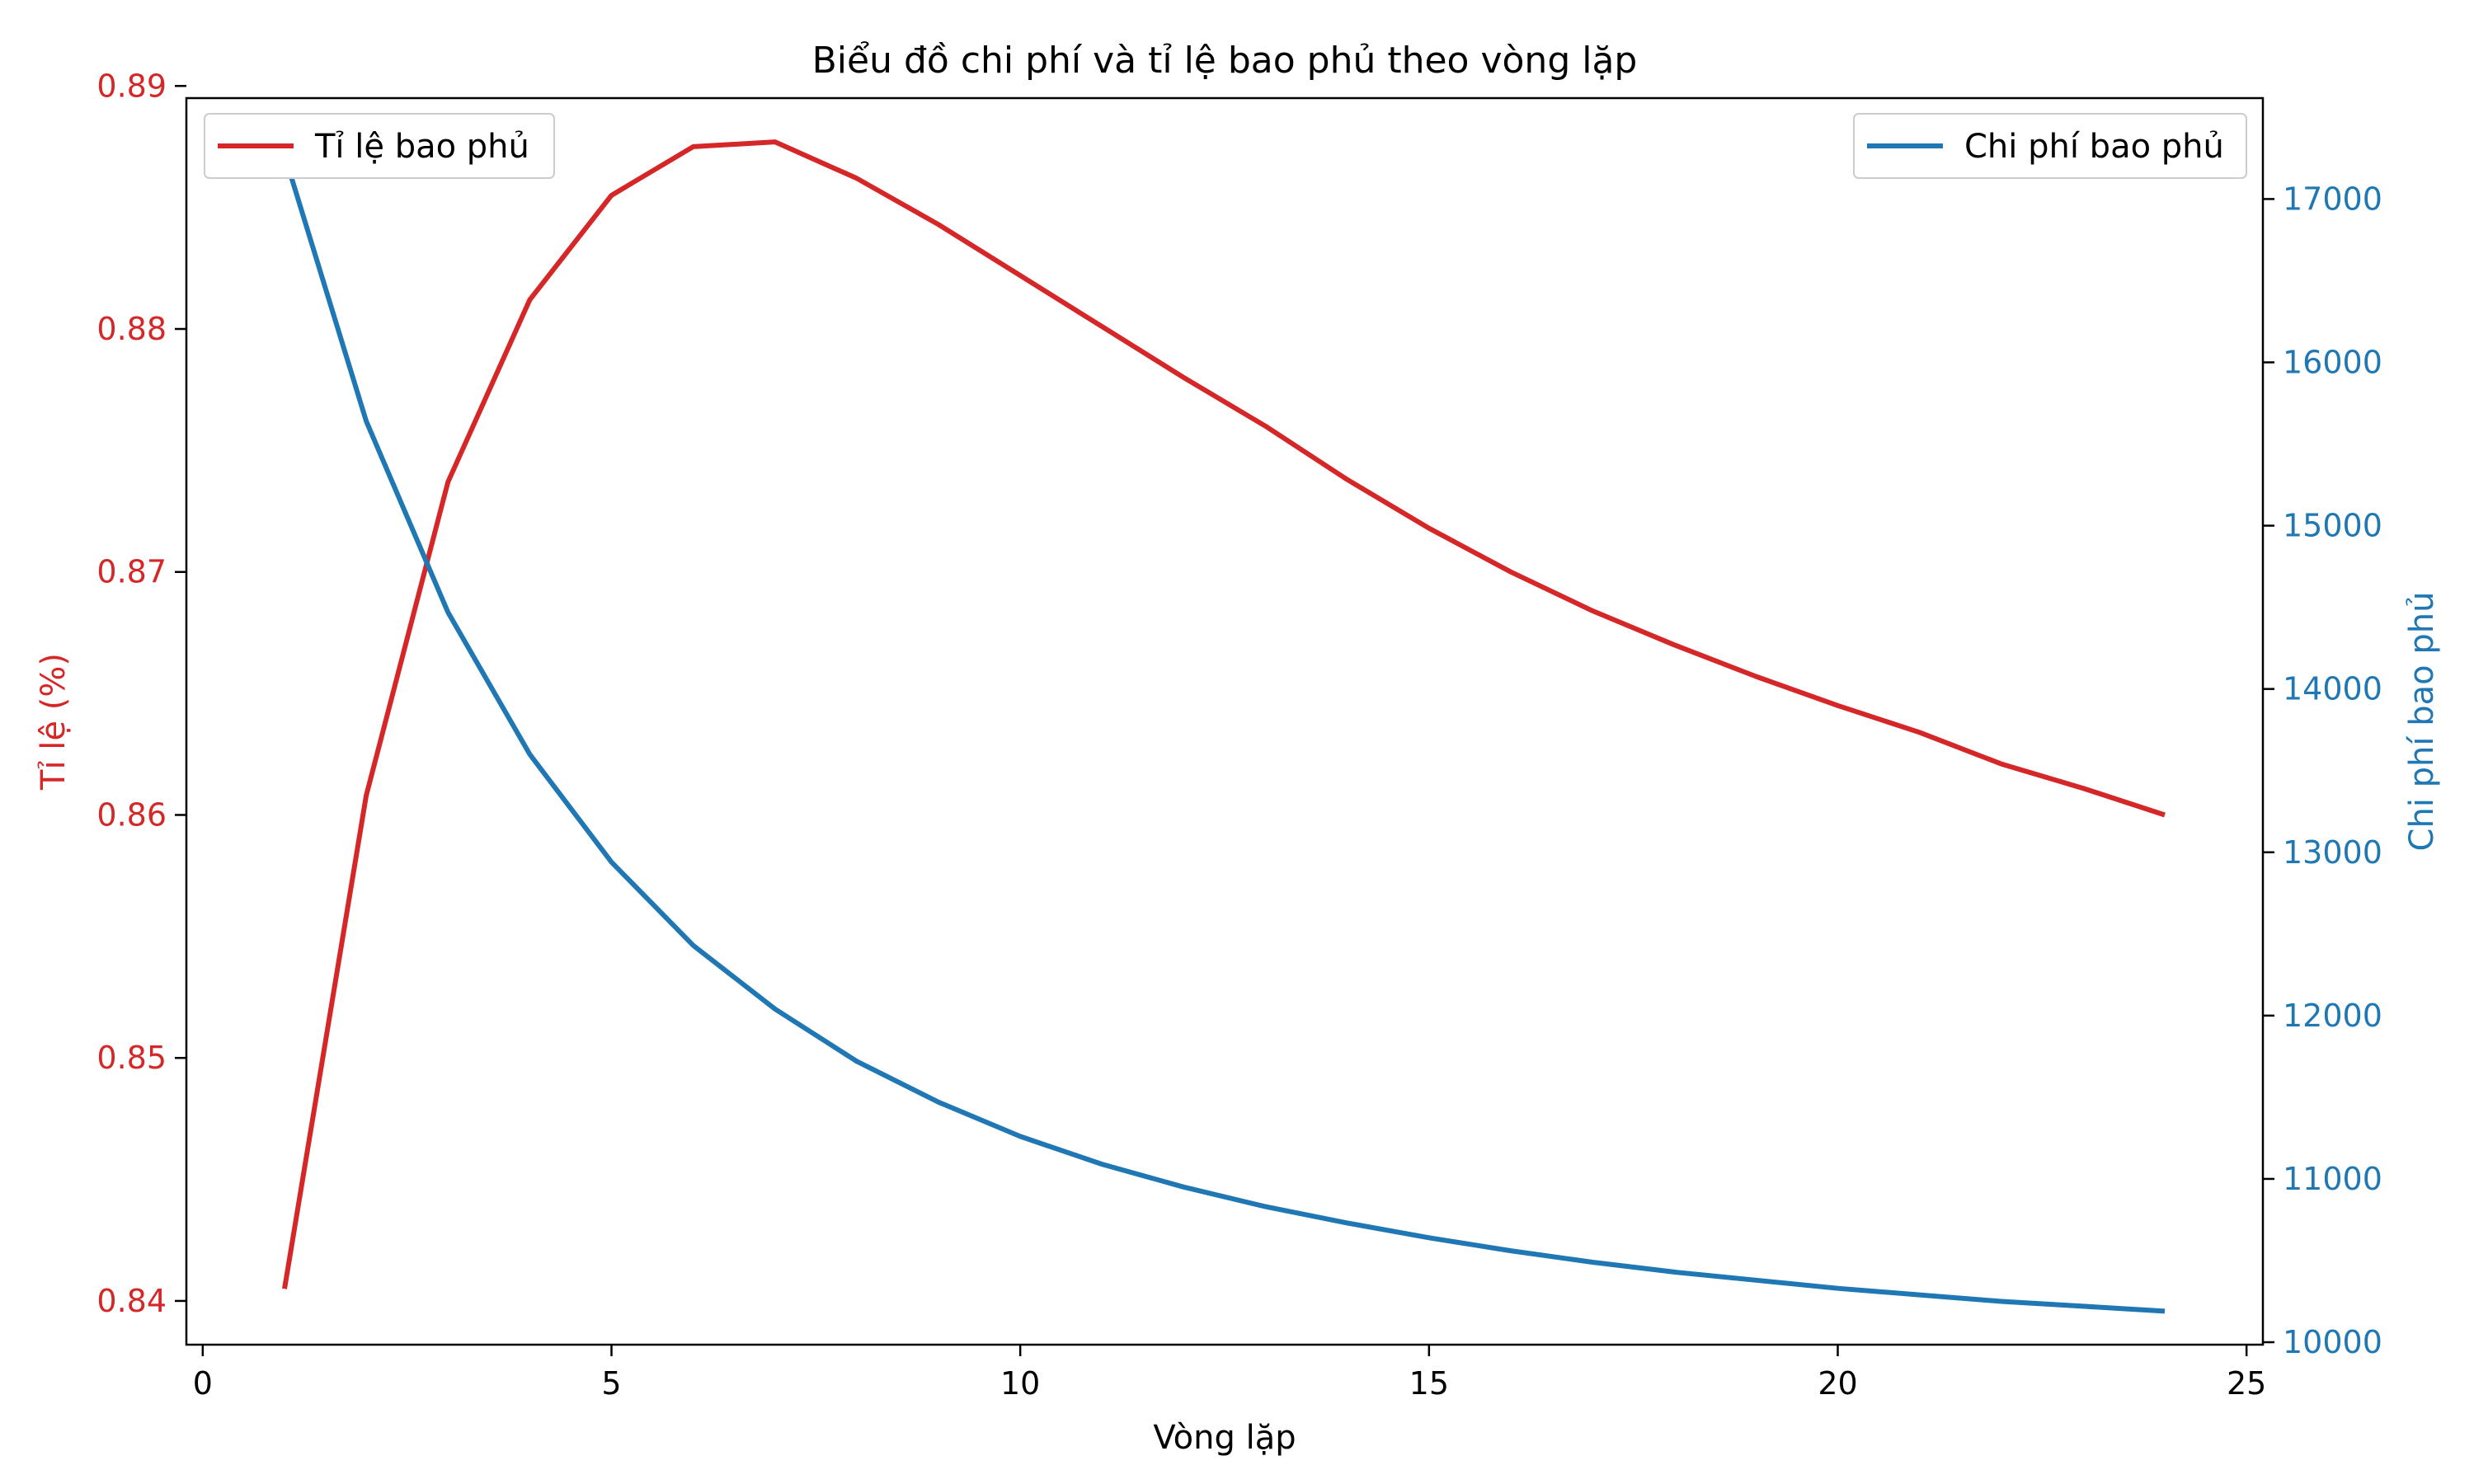 The width and height of the screenshot is (2474, 1484). I want to click on x-tick-label: 20, so click(1837, 1383).